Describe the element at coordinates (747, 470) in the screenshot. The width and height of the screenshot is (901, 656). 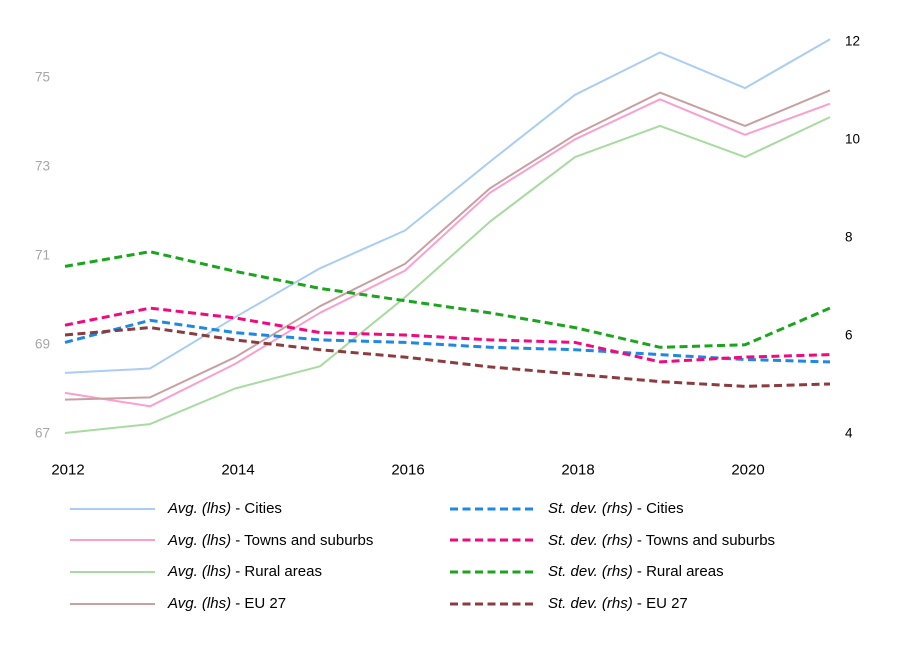
I see `x-axis-tick-label: 2020` at that location.